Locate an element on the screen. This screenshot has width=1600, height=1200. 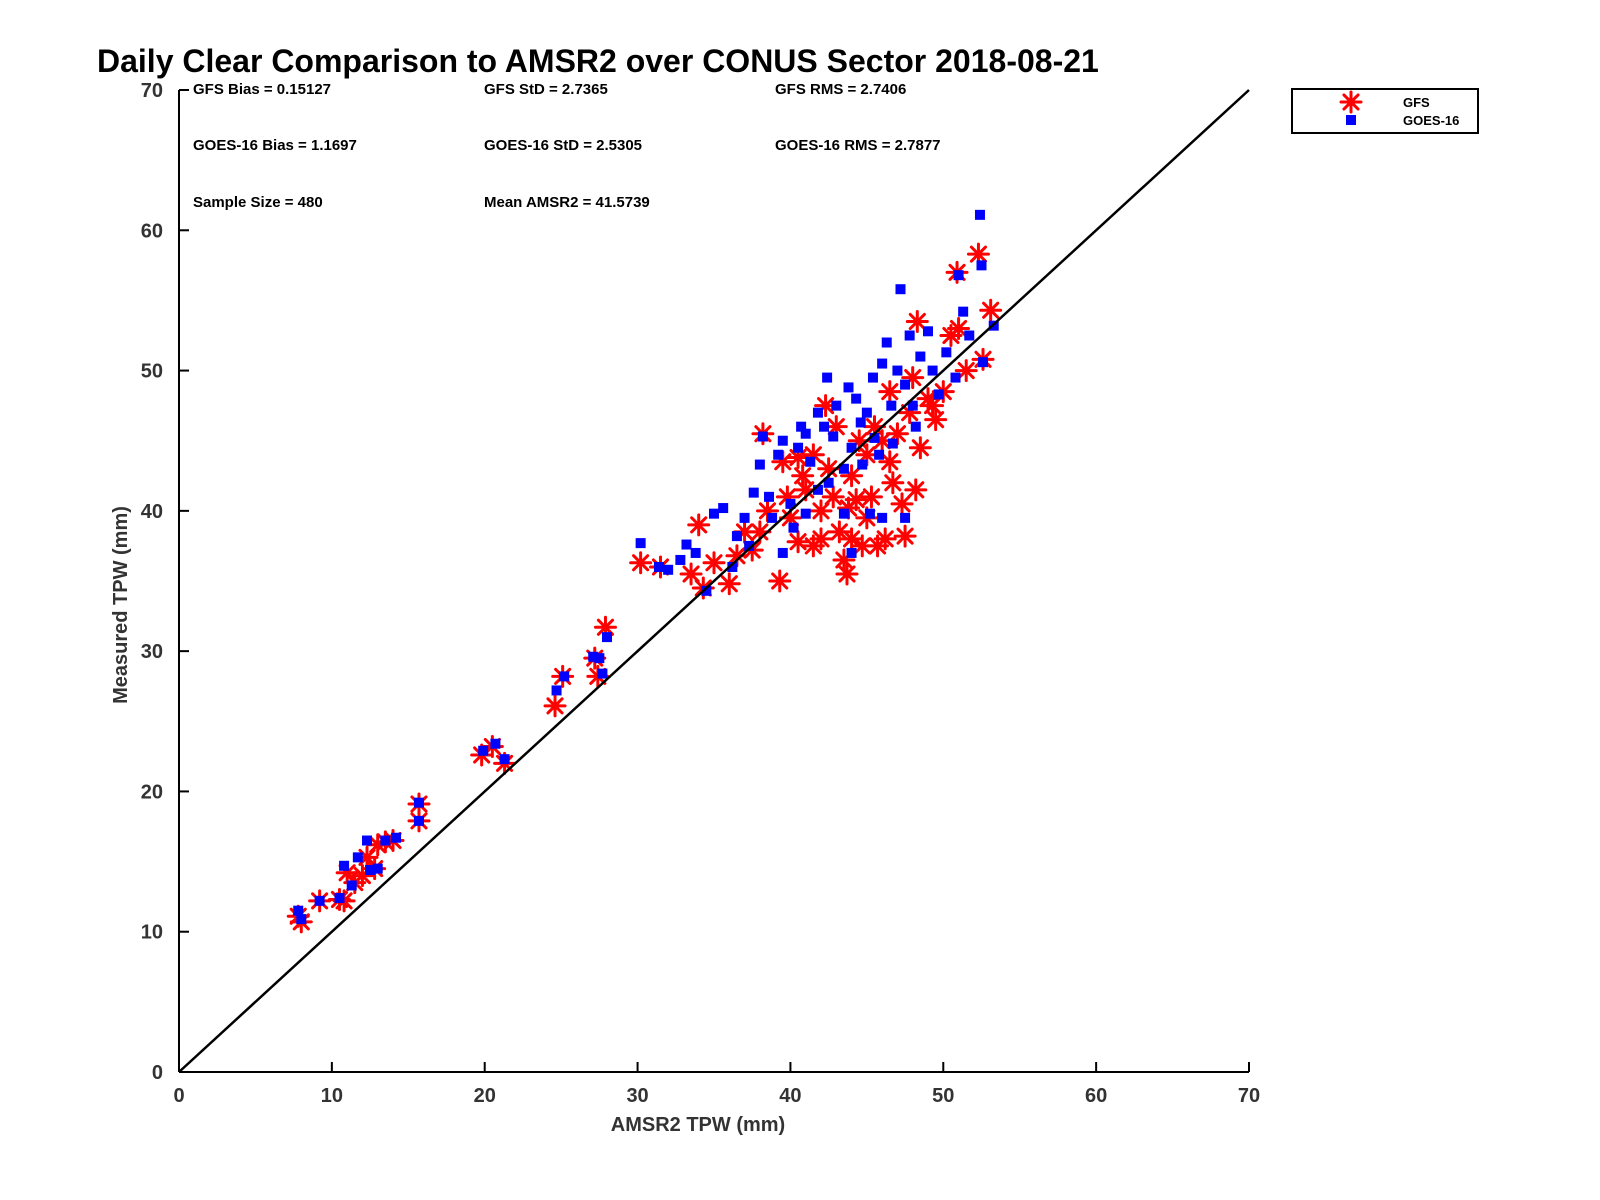
legend-goes-square-icon is located at coordinates (1351, 120).